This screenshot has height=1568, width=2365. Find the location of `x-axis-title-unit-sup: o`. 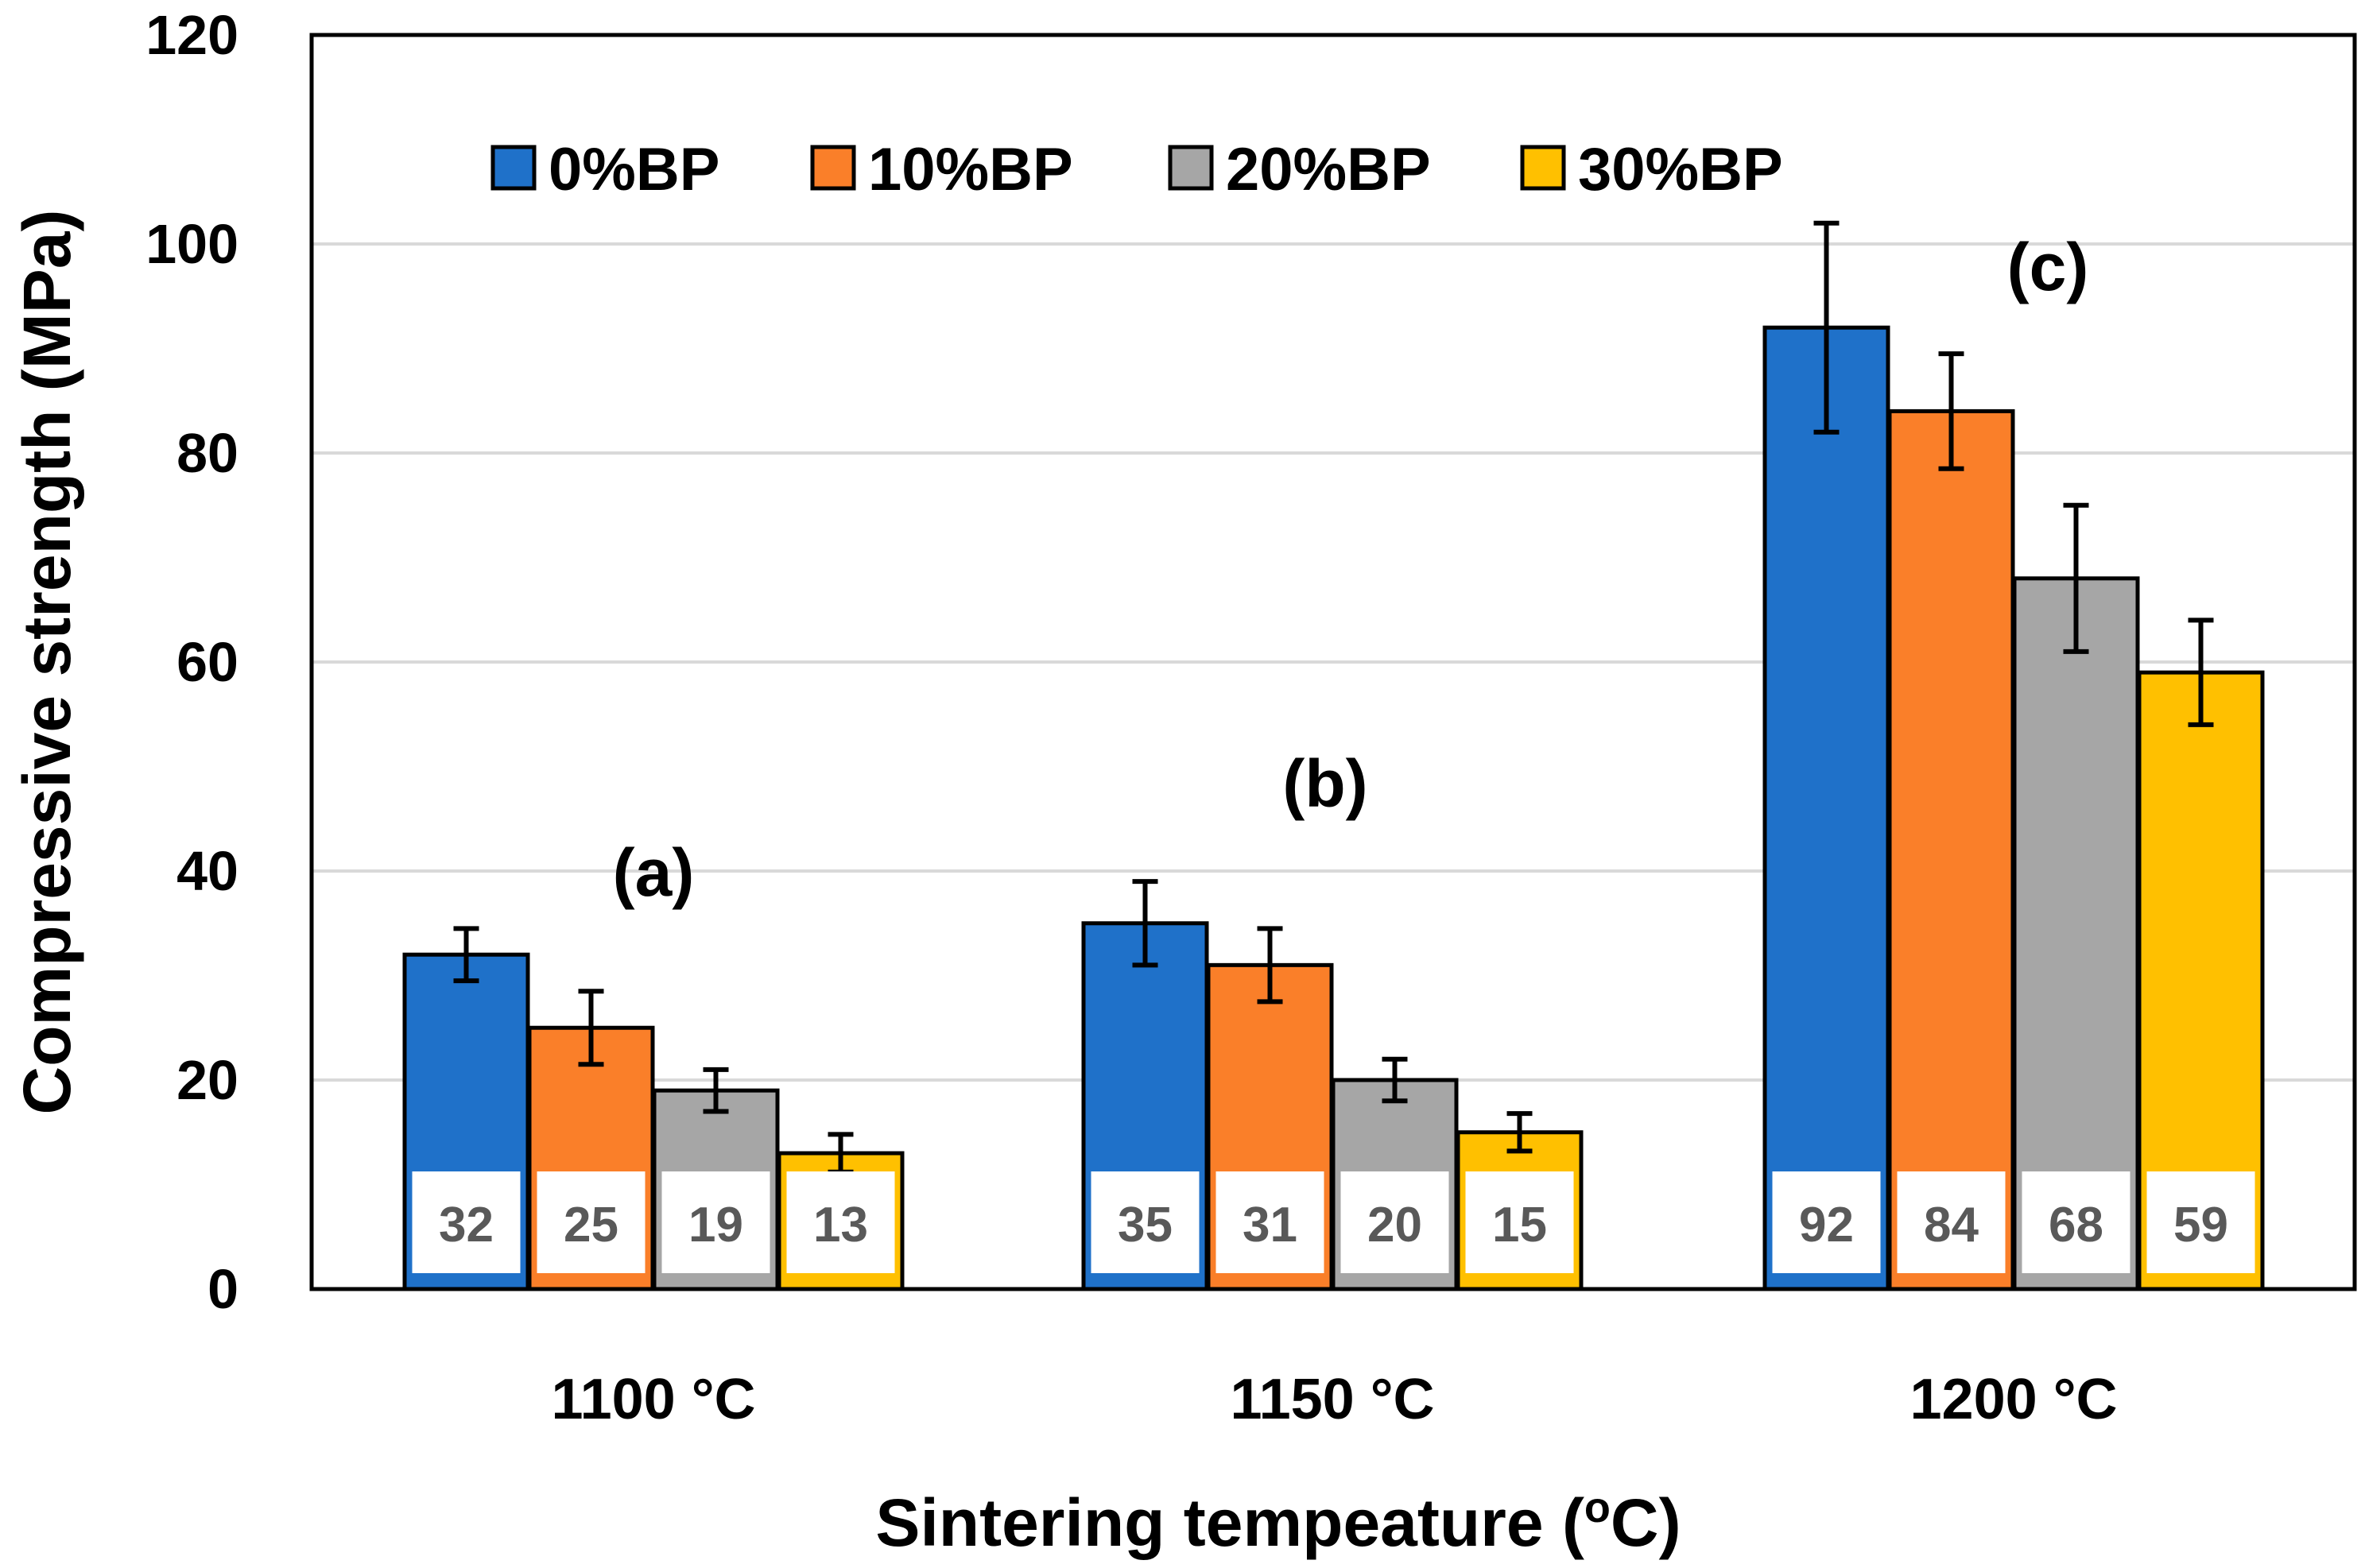

x-axis-title-unit-sup: o is located at coordinates (1597, 1507).